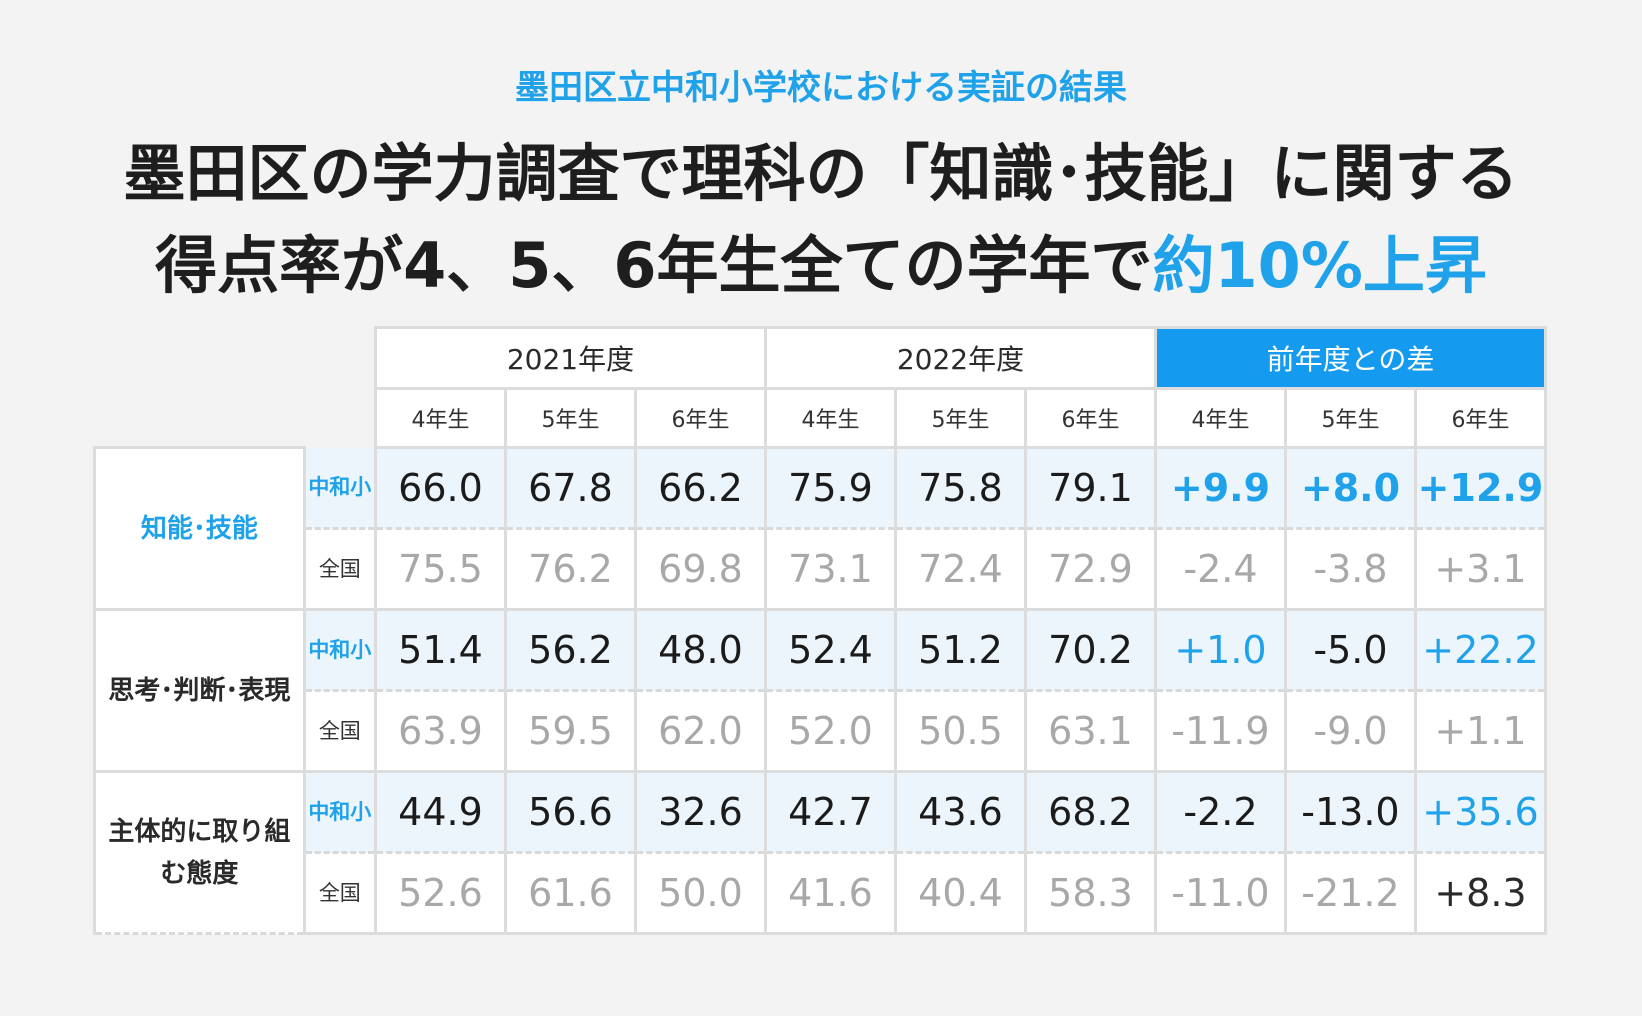 The image size is (1642, 1016). What do you see at coordinates (570, 488) in the screenshot?
I see `table-cell: 67.8` at bounding box center [570, 488].